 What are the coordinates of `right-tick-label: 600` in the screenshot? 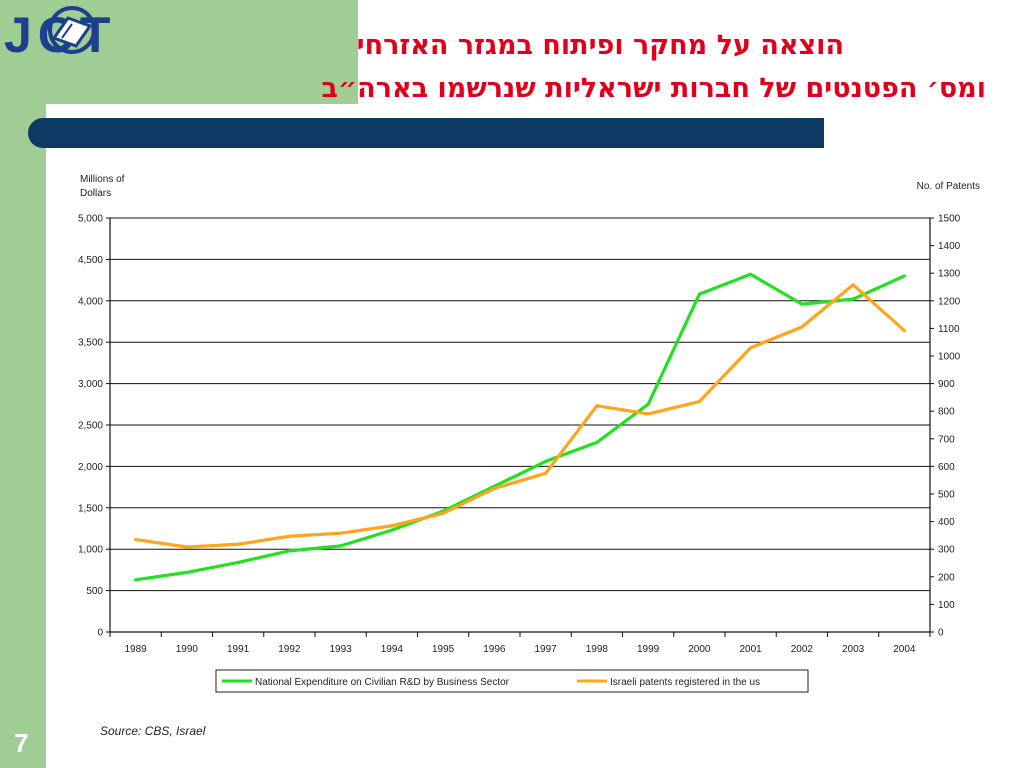 It's located at (946, 467).